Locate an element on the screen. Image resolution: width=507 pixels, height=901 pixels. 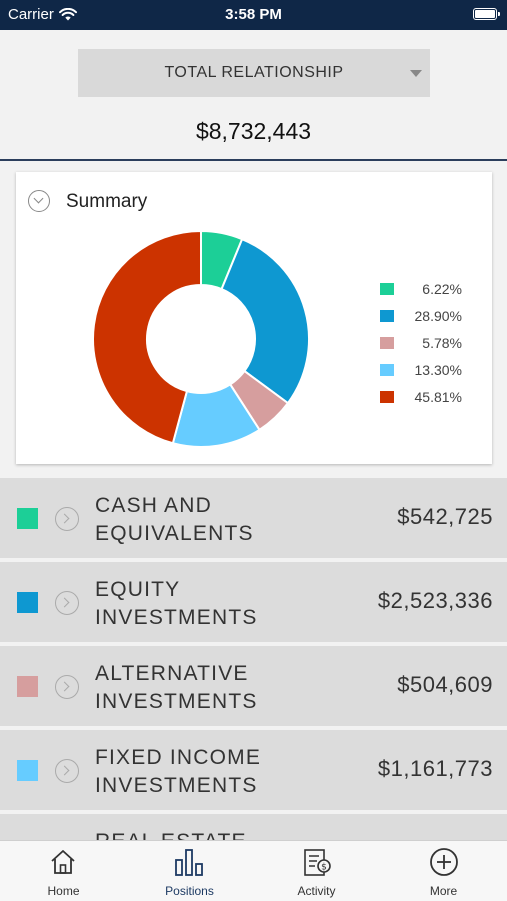
category-label: CASH AND EQUIVALENTS is located at coordinates (174, 519).